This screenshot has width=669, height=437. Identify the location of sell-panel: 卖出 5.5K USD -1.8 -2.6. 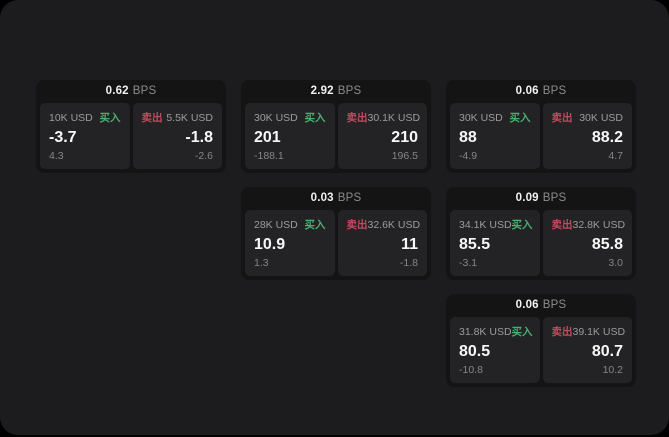
(177, 136).